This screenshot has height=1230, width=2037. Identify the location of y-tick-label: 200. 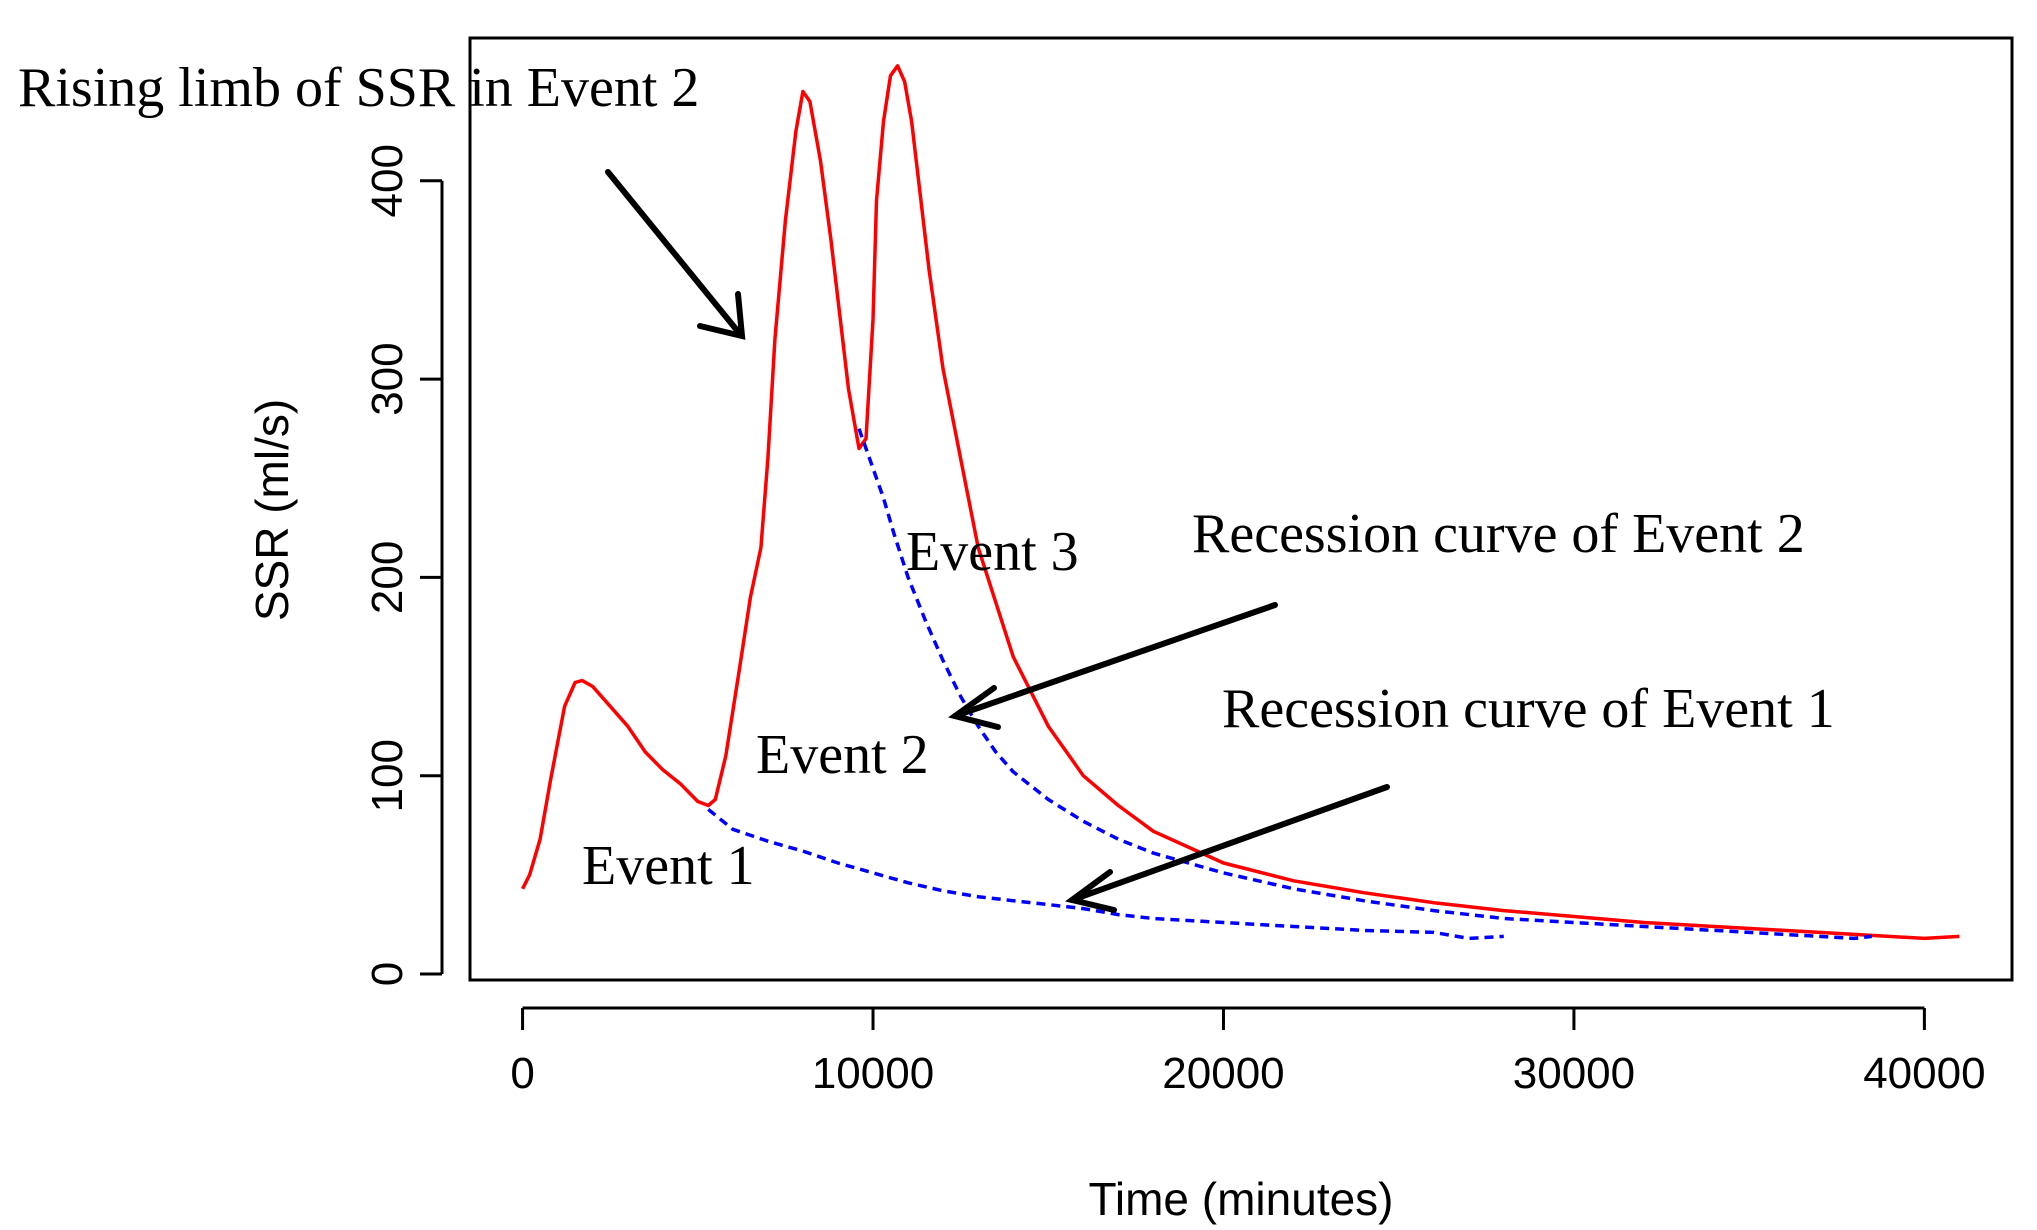
(387, 577).